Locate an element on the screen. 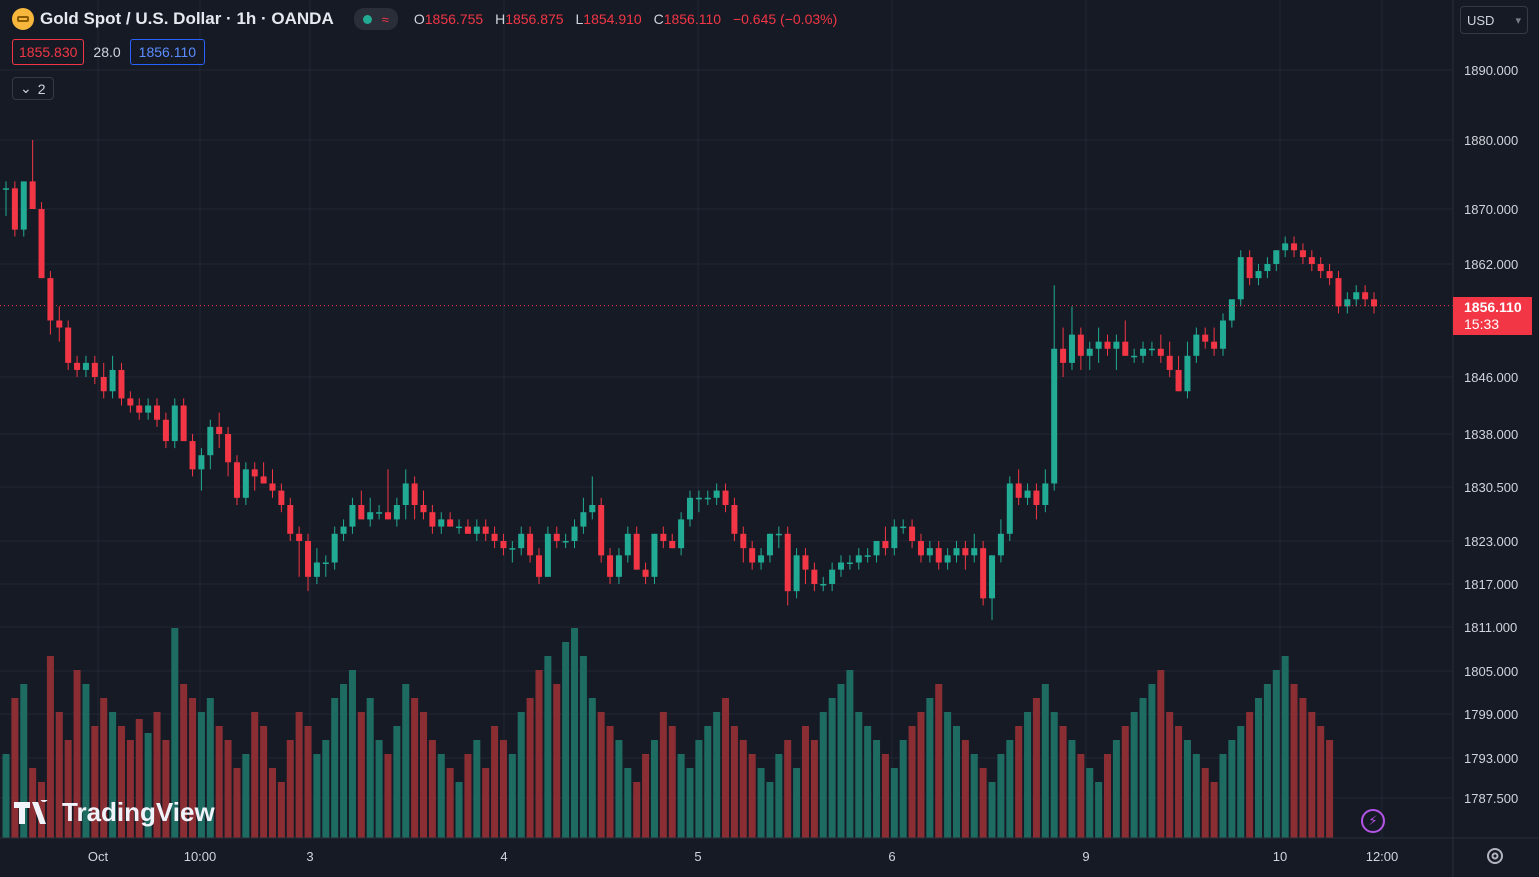 The width and height of the screenshot is (1539, 877). symbol-title: Gold Spot / U.S. Dollar · 1h · OANDA is located at coordinates (187, 18).